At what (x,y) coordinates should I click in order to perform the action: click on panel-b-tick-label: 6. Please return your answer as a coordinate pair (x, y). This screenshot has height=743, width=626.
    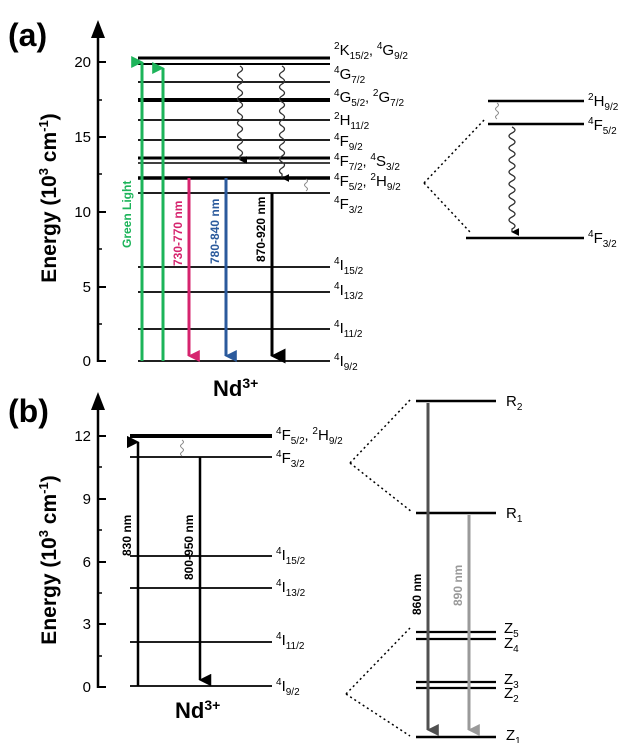
    Looking at the image, I should click on (87, 562).